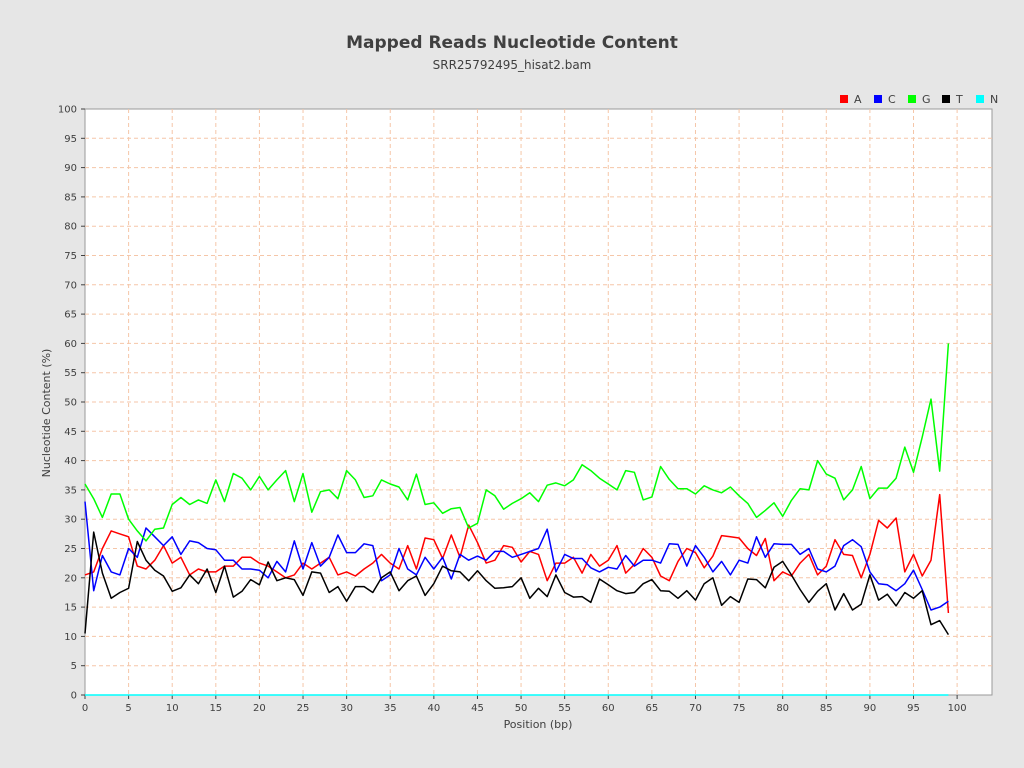  What do you see at coordinates (695, 708) in the screenshot?
I see `x-tick-label: 70` at bounding box center [695, 708].